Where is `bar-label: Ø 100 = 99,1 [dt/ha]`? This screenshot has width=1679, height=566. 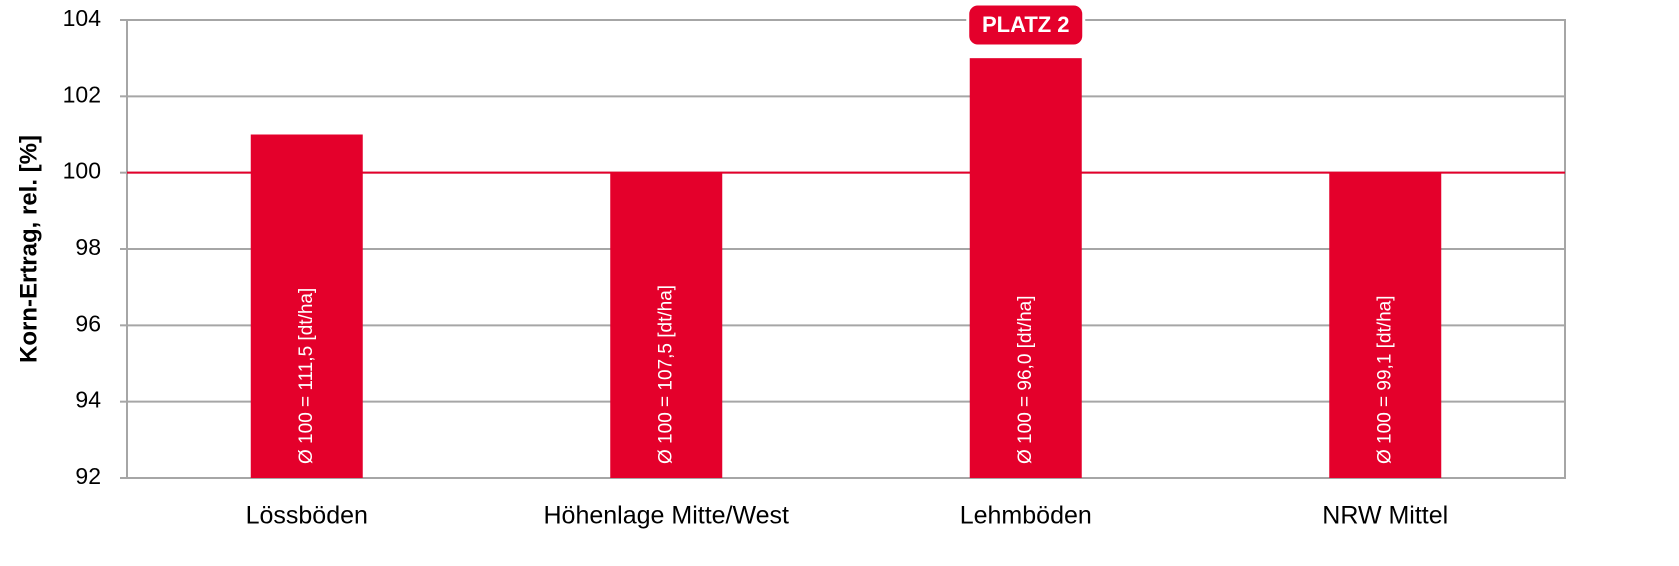
bar-label: Ø 100 = 99,1 [dt/ha] is located at coordinates (1384, 380).